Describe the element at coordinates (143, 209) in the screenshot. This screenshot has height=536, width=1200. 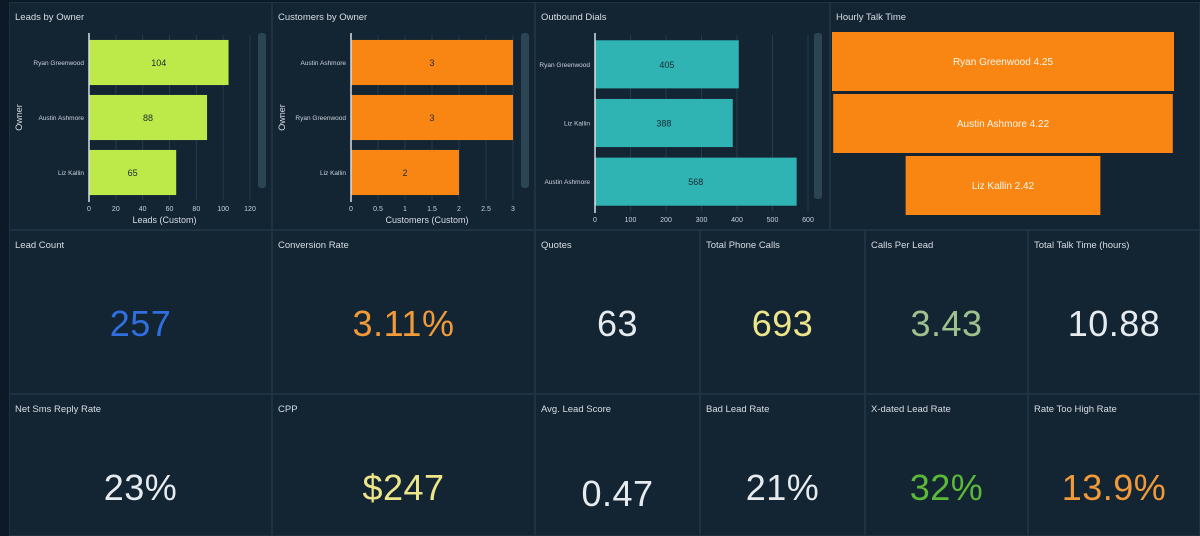
I see `x-tick-label: 40` at that location.